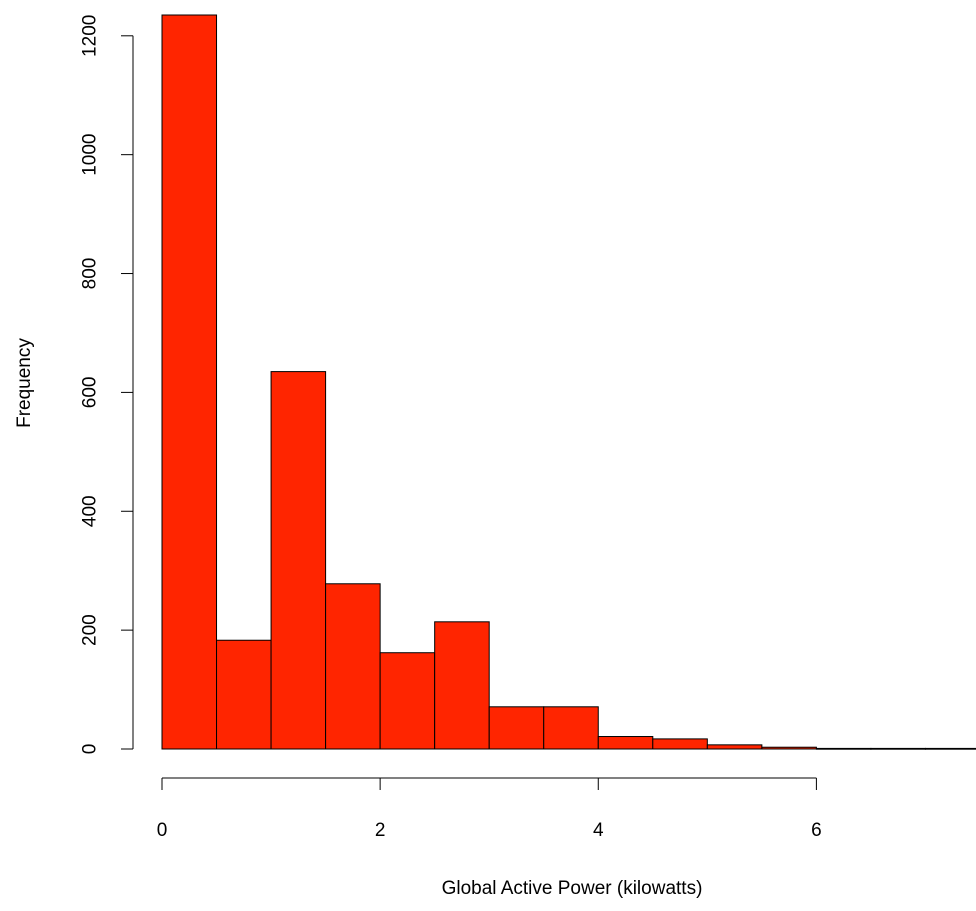 This screenshot has height=911, width=976. I want to click on y-tick-label: 0, so click(90, 749).